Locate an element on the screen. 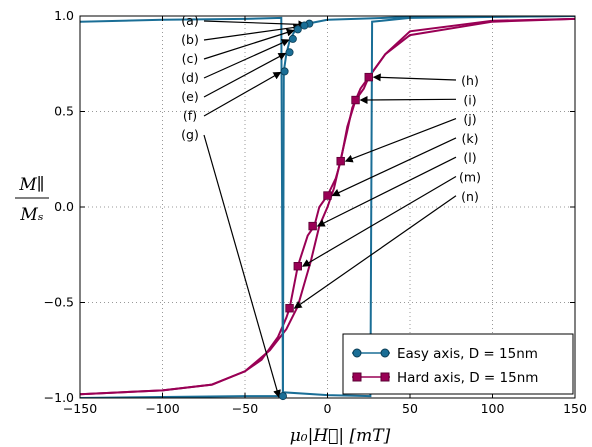 The width and height of the screenshot is (592, 447). annotation-label-hard: (k) is located at coordinates (470, 138).